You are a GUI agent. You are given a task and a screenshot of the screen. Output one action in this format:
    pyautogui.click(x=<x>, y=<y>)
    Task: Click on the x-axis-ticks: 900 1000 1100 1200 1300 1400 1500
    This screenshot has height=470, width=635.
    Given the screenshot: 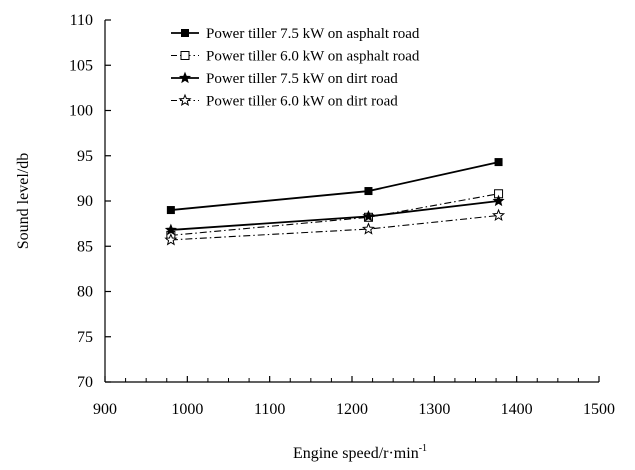 What is the action you would take?
    pyautogui.click(x=354, y=397)
    